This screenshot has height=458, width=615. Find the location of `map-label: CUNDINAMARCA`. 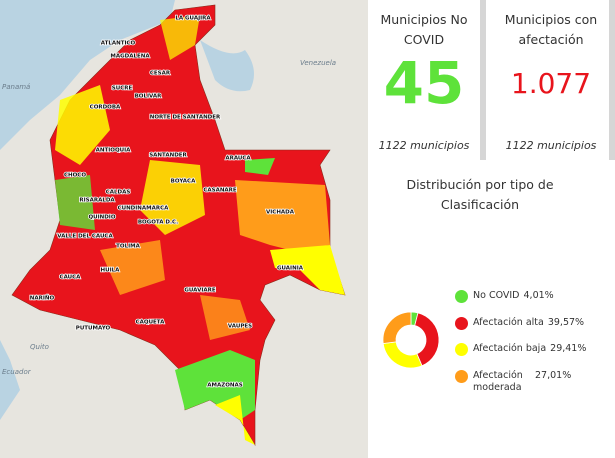

map-label: CUNDINAMARCA is located at coordinates (144, 209).